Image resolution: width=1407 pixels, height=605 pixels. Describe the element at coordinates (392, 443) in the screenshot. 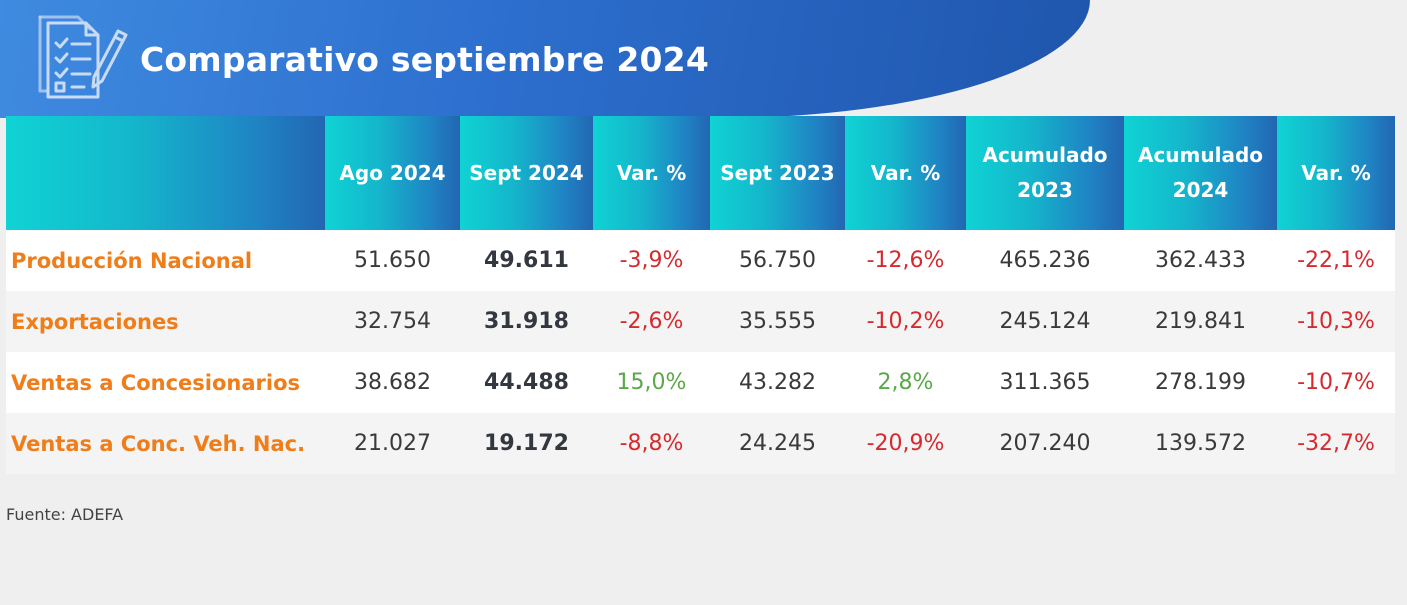

I see `table-cell: 21.027` at that location.